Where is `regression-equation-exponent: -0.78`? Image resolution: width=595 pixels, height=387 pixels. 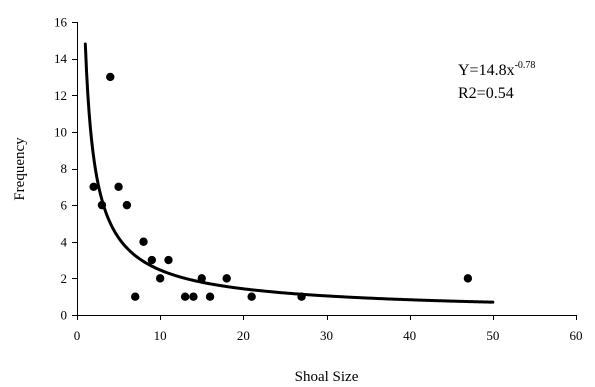
regression-equation-exponent: -0.78 is located at coordinates (525, 65).